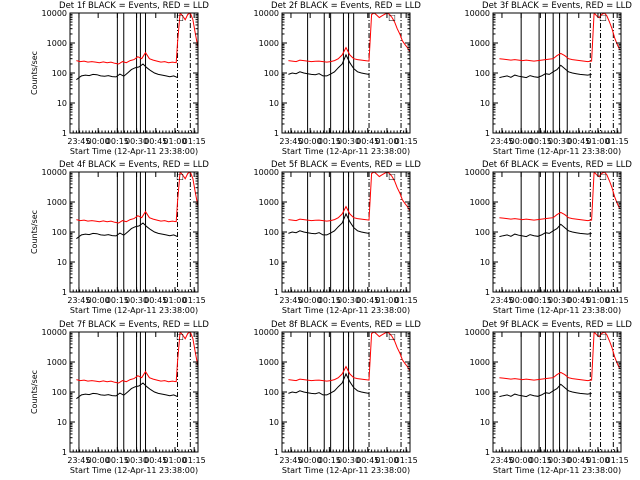  I want to click on panel-title: Det 6f BLACK = Events, RED = LLD, so click(557, 165).